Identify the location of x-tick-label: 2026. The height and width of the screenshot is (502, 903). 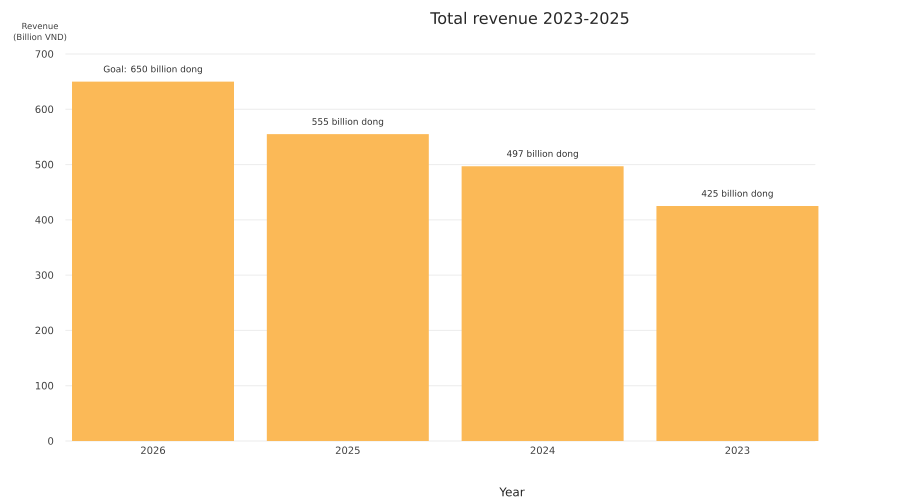
(153, 450).